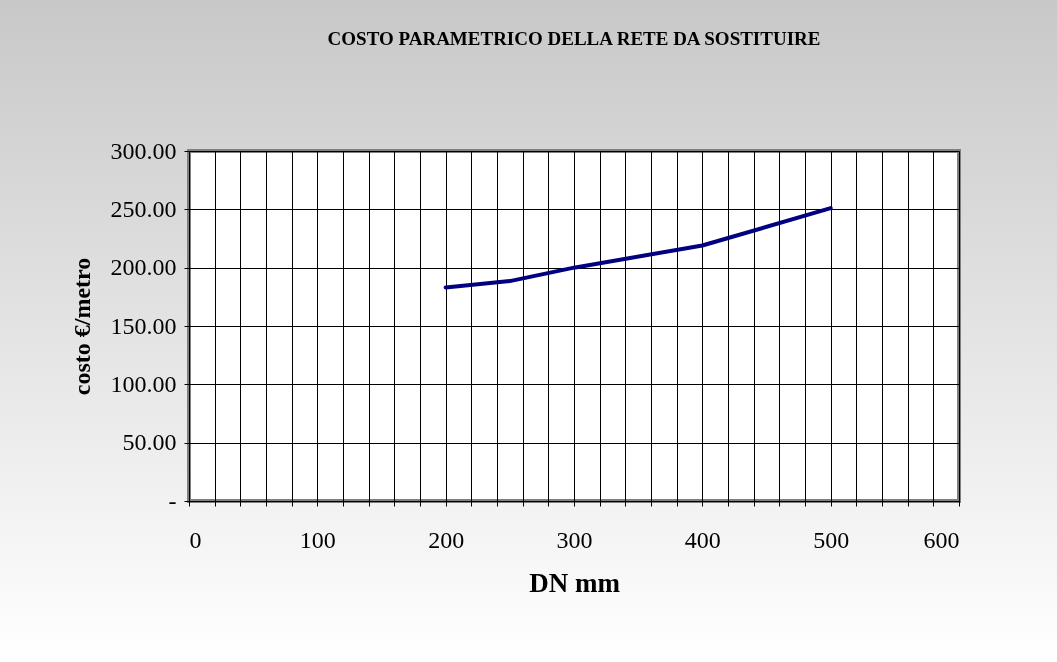 The height and width of the screenshot is (662, 1057). Describe the element at coordinates (195, 539) in the screenshot. I see `x-tick-label: 0` at that location.